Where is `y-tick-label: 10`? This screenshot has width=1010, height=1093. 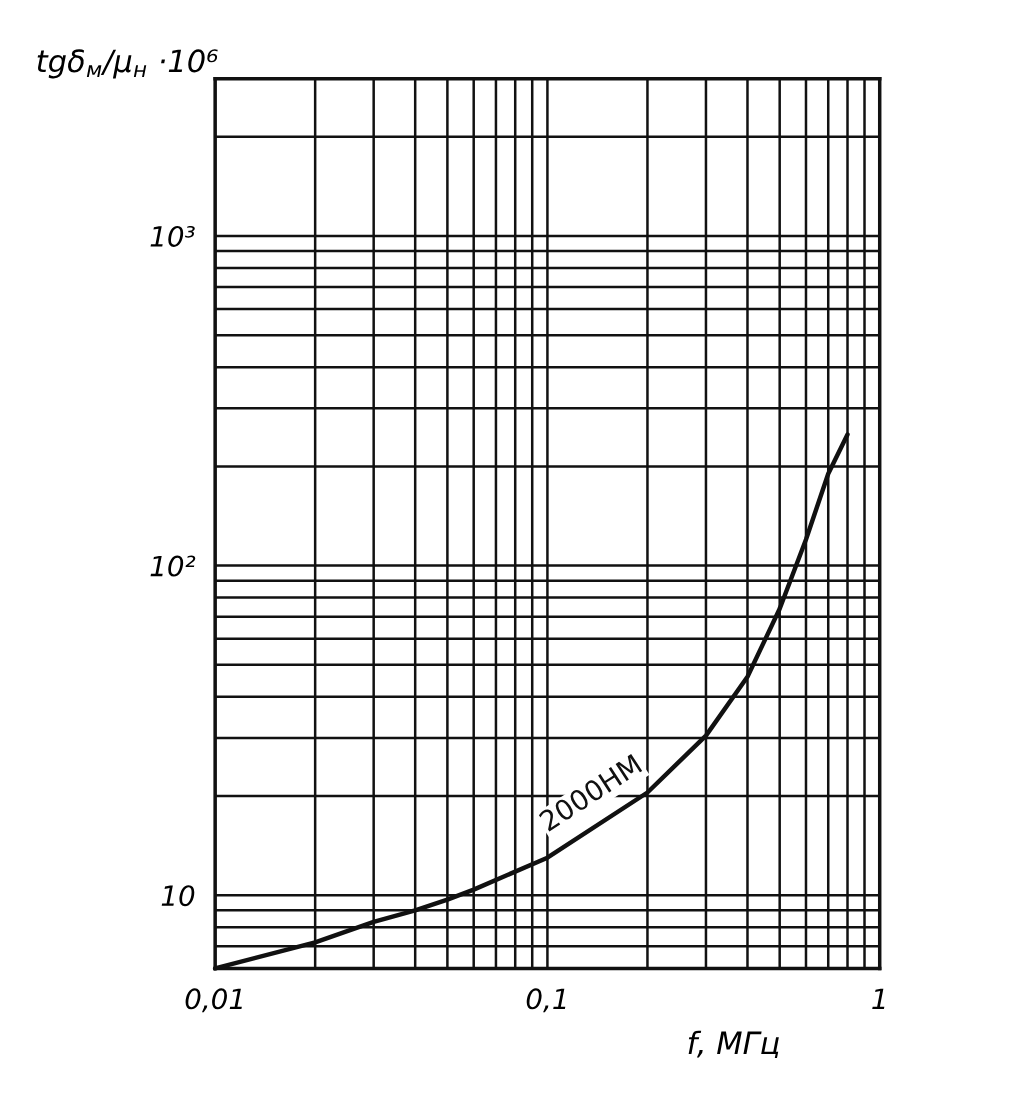 y-tick-label: 10 is located at coordinates (178, 896).